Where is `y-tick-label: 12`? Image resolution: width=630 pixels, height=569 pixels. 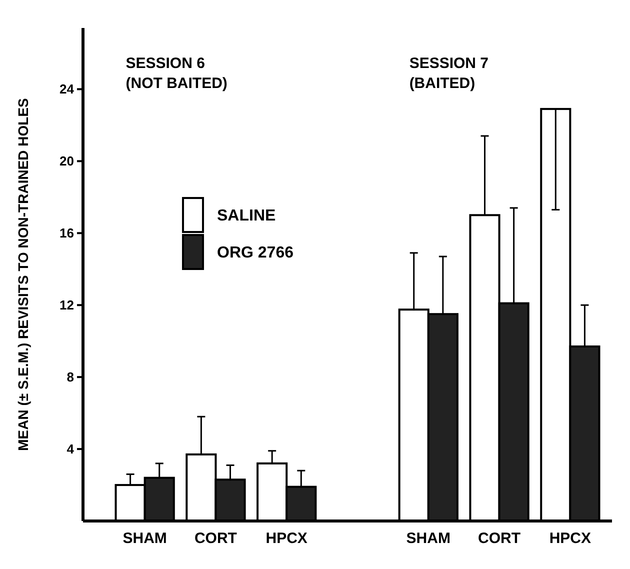 y-tick-label: 12 is located at coordinates (67, 305).